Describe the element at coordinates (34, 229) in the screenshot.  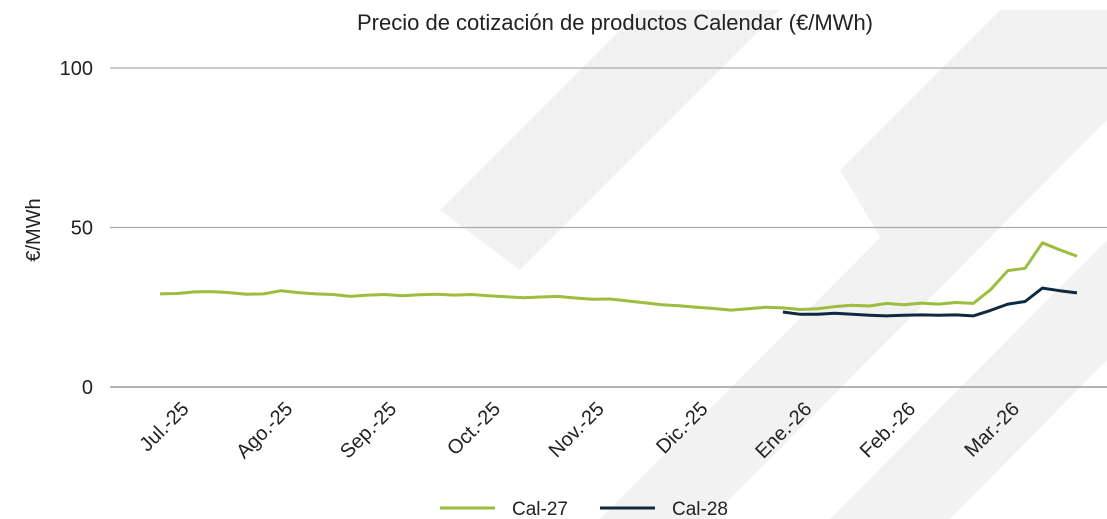
I see `y-axis-label: €/MWh` at that location.